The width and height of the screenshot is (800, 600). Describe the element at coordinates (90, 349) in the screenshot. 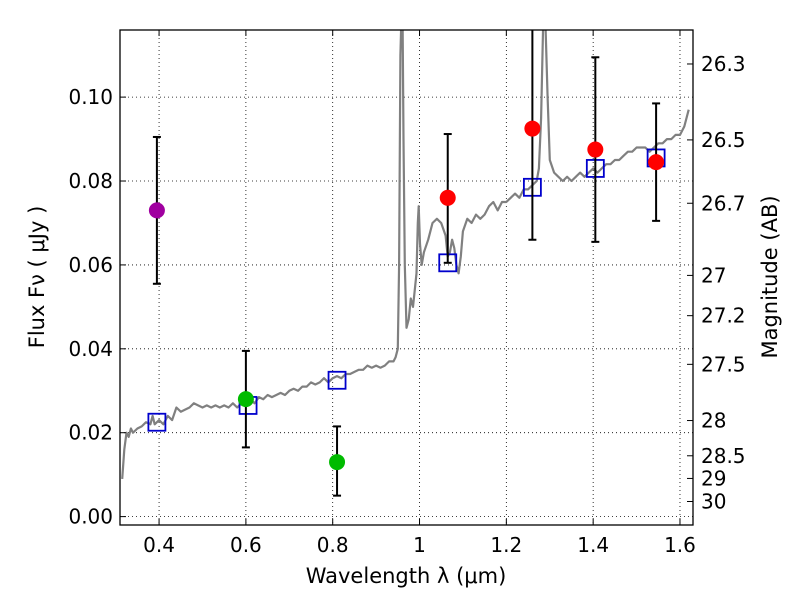

I see `y-tick-label: 0.04` at that location.